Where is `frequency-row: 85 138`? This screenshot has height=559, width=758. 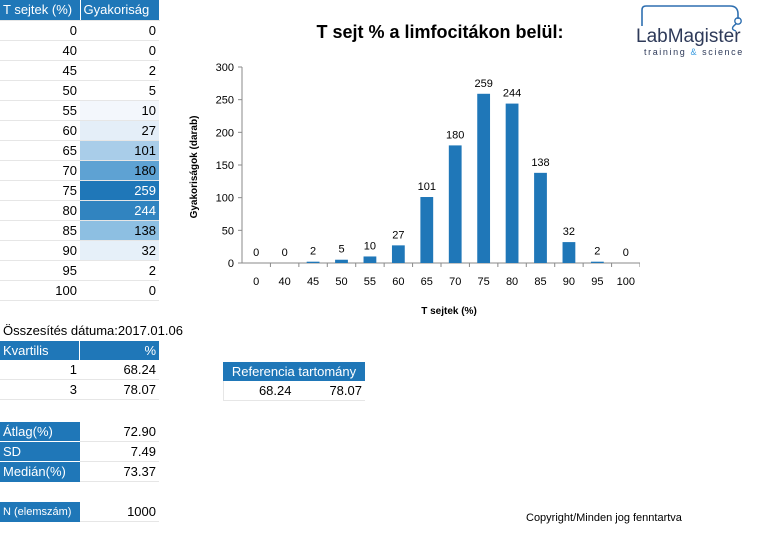
frequency-row: 85 138 is located at coordinates (79, 230).